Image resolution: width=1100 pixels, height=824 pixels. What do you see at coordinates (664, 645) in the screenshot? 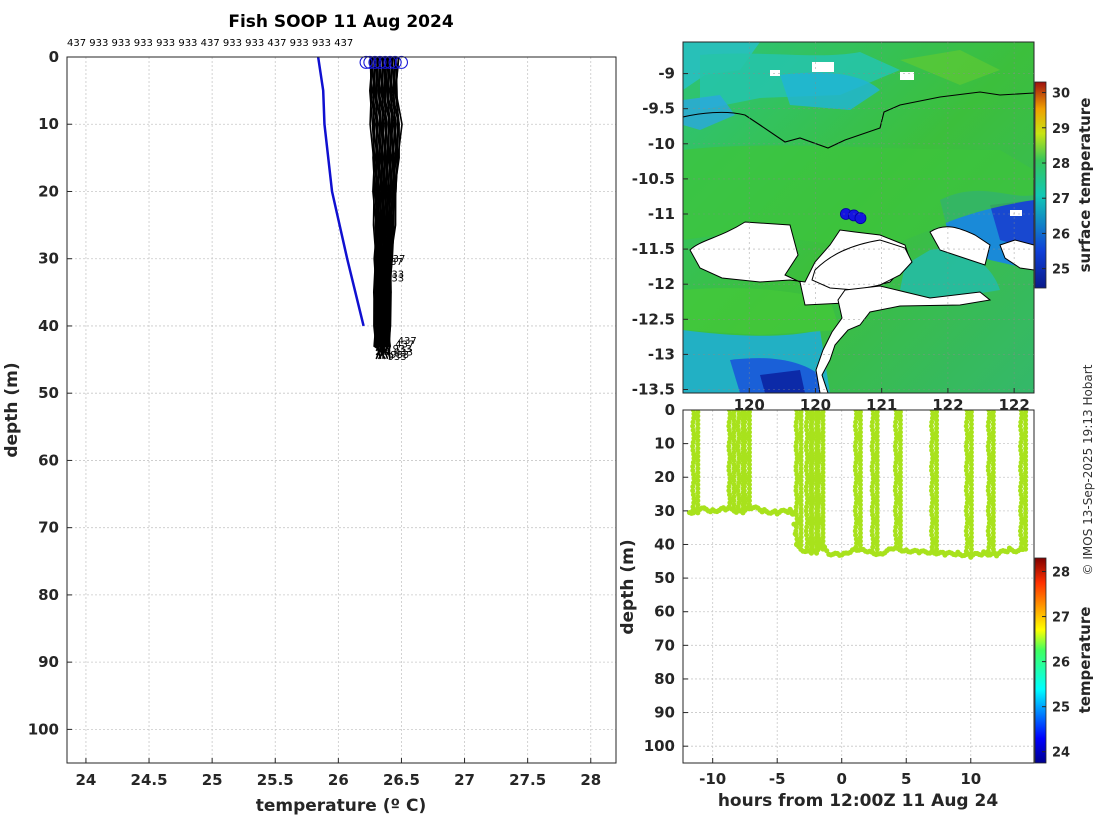
I see `section-y-tick-label: 70` at bounding box center [664, 645].